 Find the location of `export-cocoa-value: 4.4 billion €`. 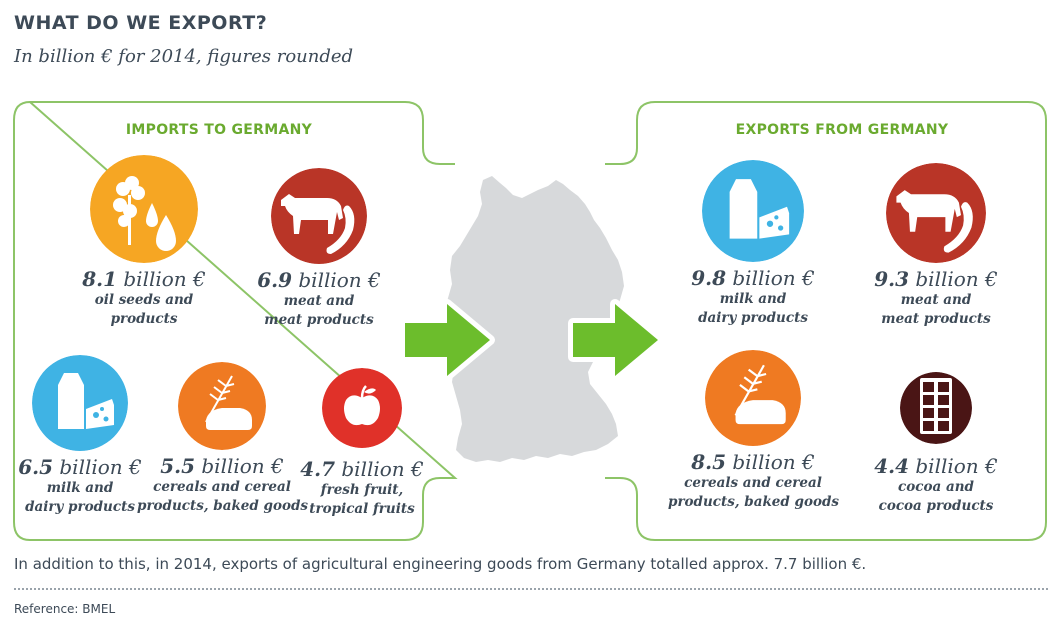

export-cocoa-value: 4.4 billion € is located at coordinates (936, 466).